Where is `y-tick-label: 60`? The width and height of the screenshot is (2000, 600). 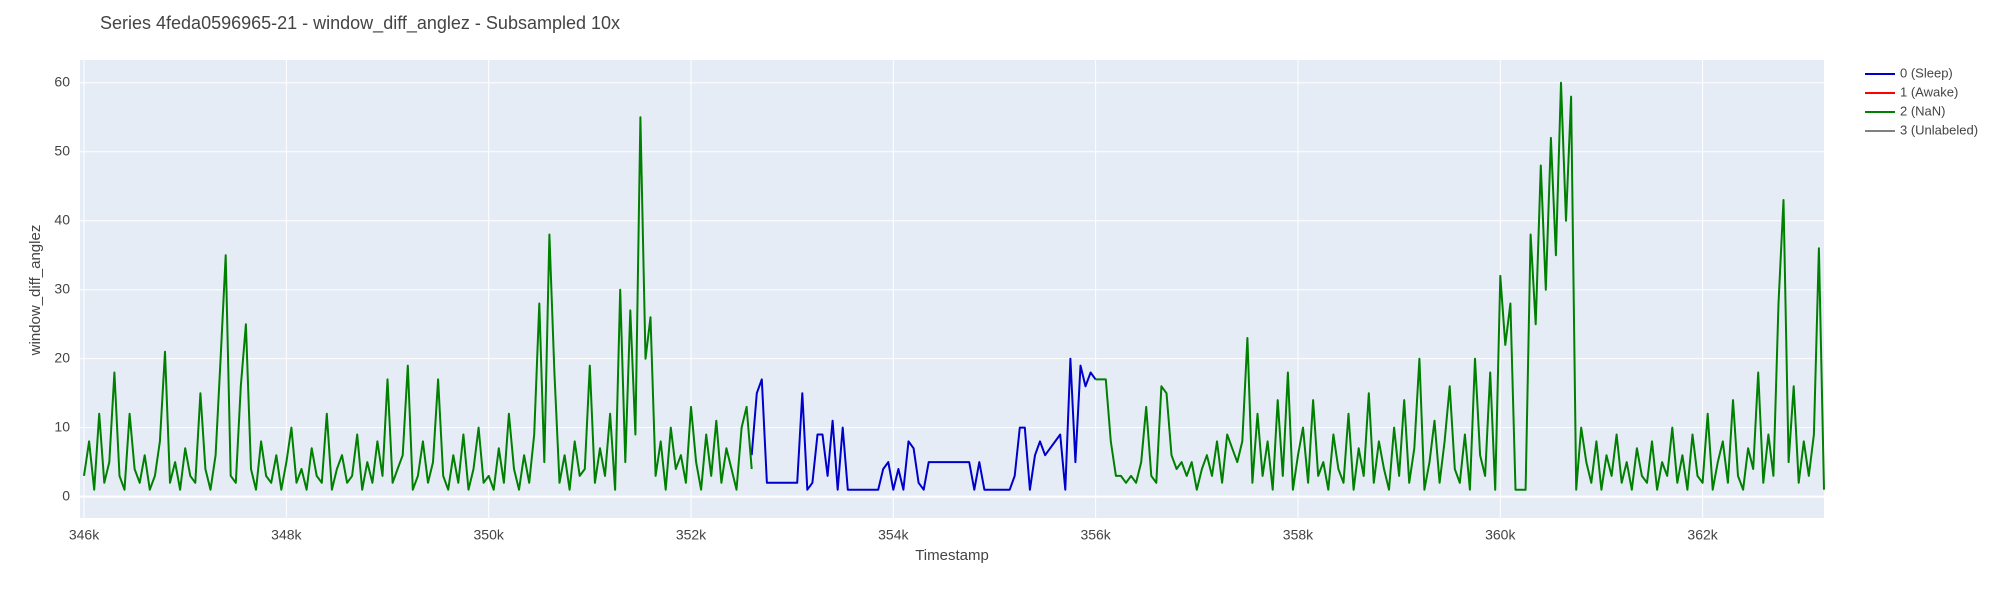
y-tick-label: 60 is located at coordinates (62, 81).